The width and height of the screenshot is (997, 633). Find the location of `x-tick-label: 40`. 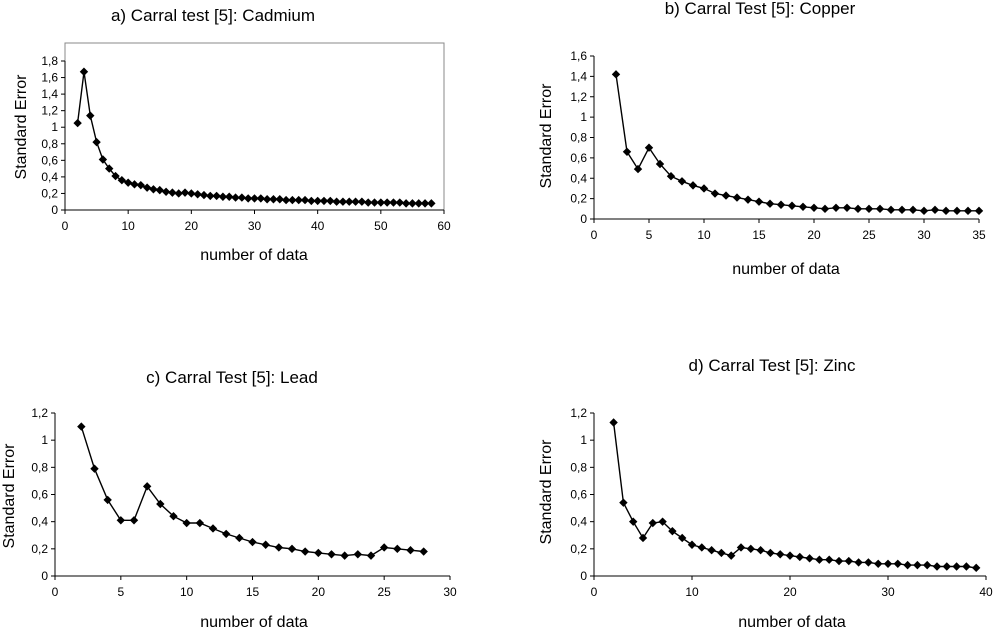

x-tick-label: 40 is located at coordinates (318, 226).